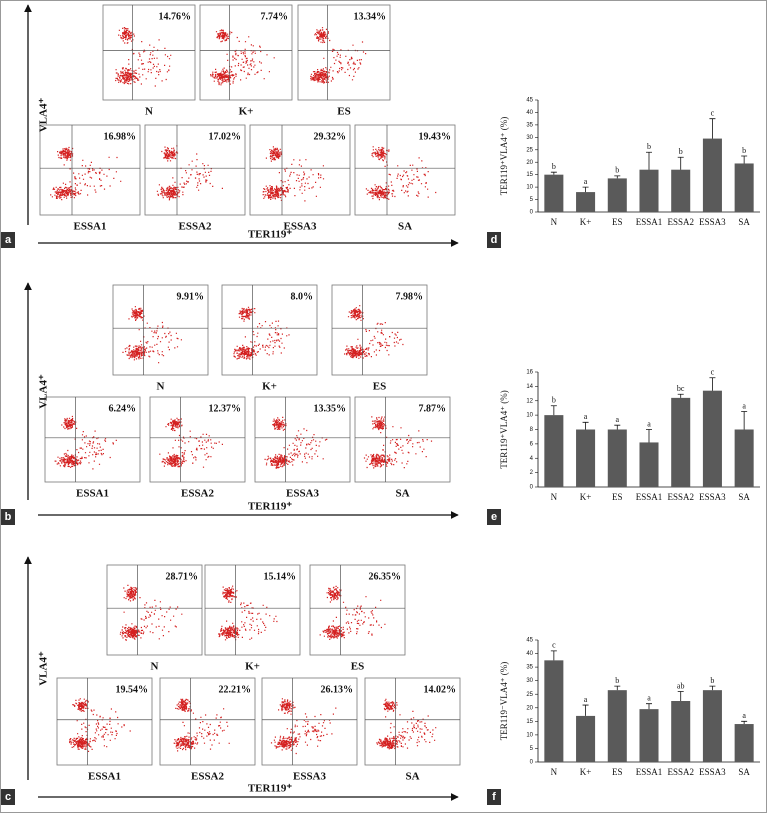 The width and height of the screenshot is (767, 813). Describe the element at coordinates (529, 708) in the screenshot. I see `y-tick-label: 20` at that location.